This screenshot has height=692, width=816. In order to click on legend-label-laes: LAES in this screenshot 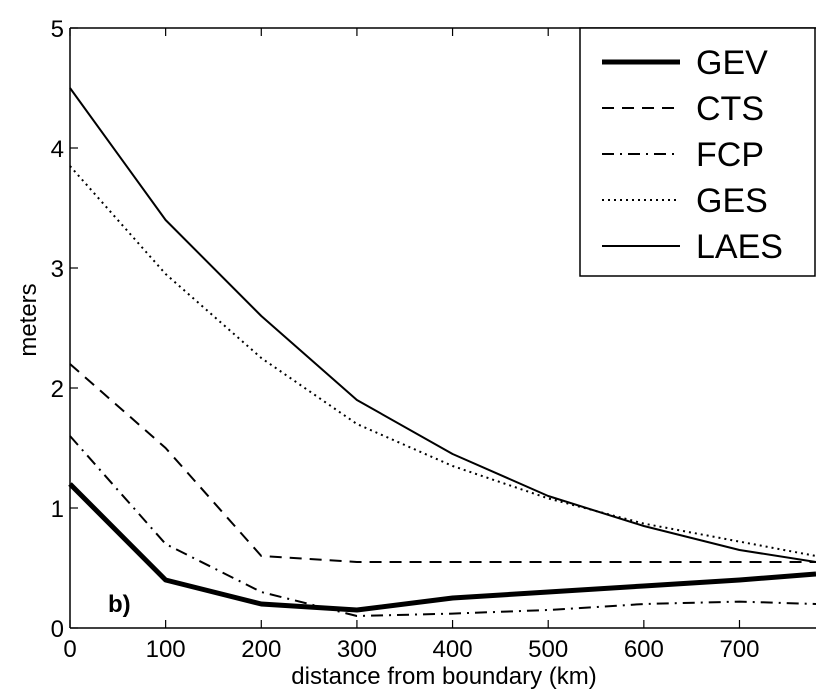, I will do `click(739, 247)`.